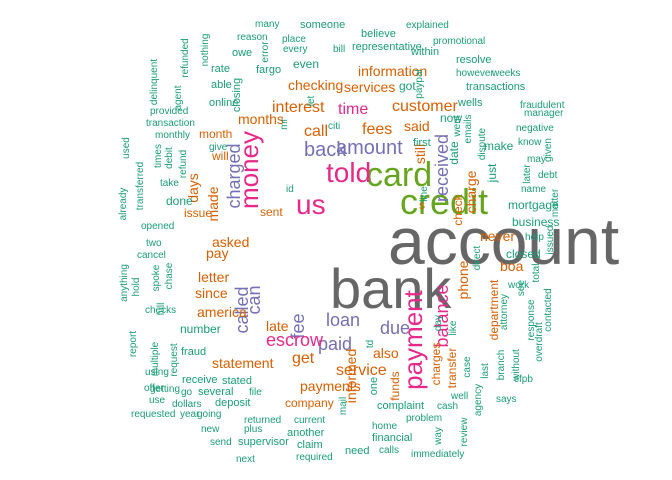 The image size is (672, 480). What do you see at coordinates (453, 327) in the screenshot?
I see `word-like: like` at bounding box center [453, 327].